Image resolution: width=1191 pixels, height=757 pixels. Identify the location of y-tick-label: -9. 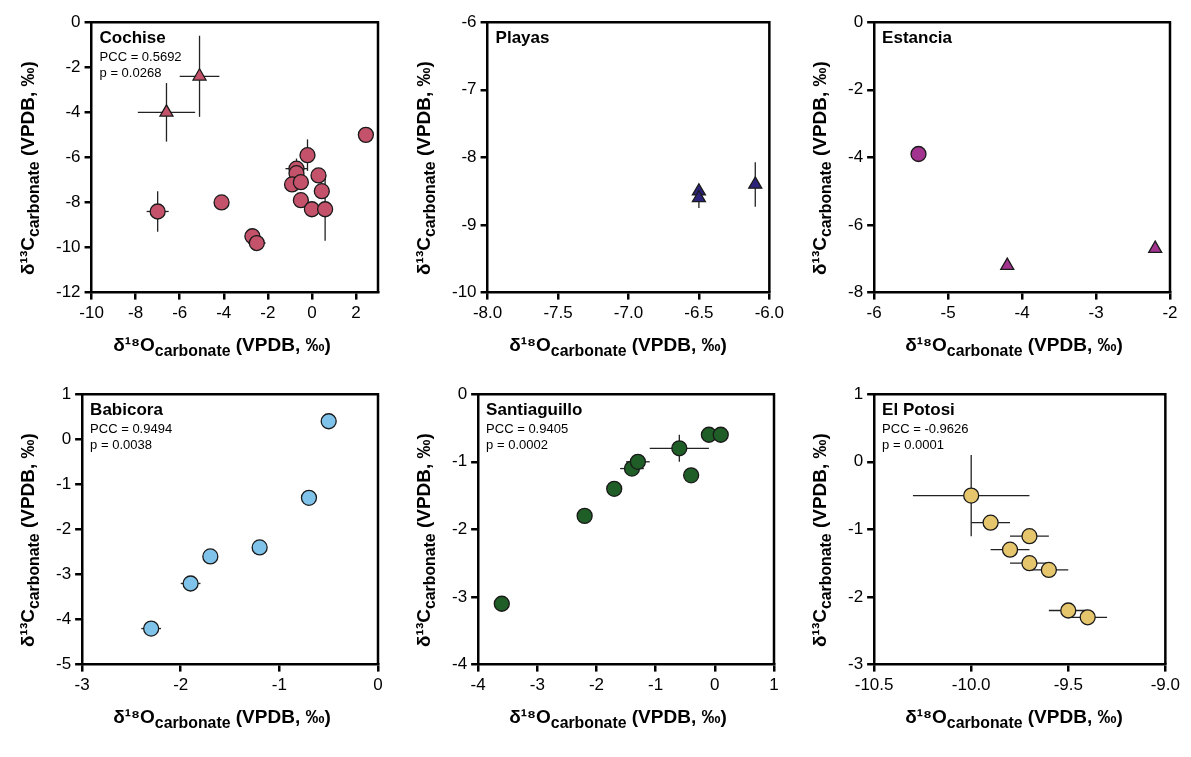
(469, 224).